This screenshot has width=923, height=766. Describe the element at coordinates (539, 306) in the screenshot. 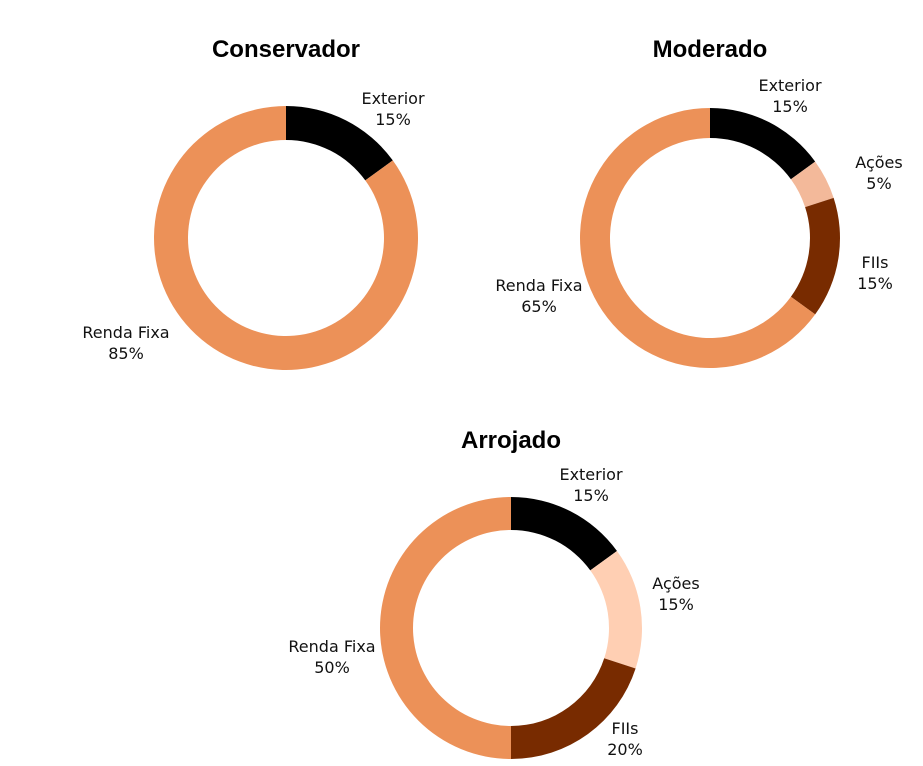

I see `slice-value: 65%` at that location.